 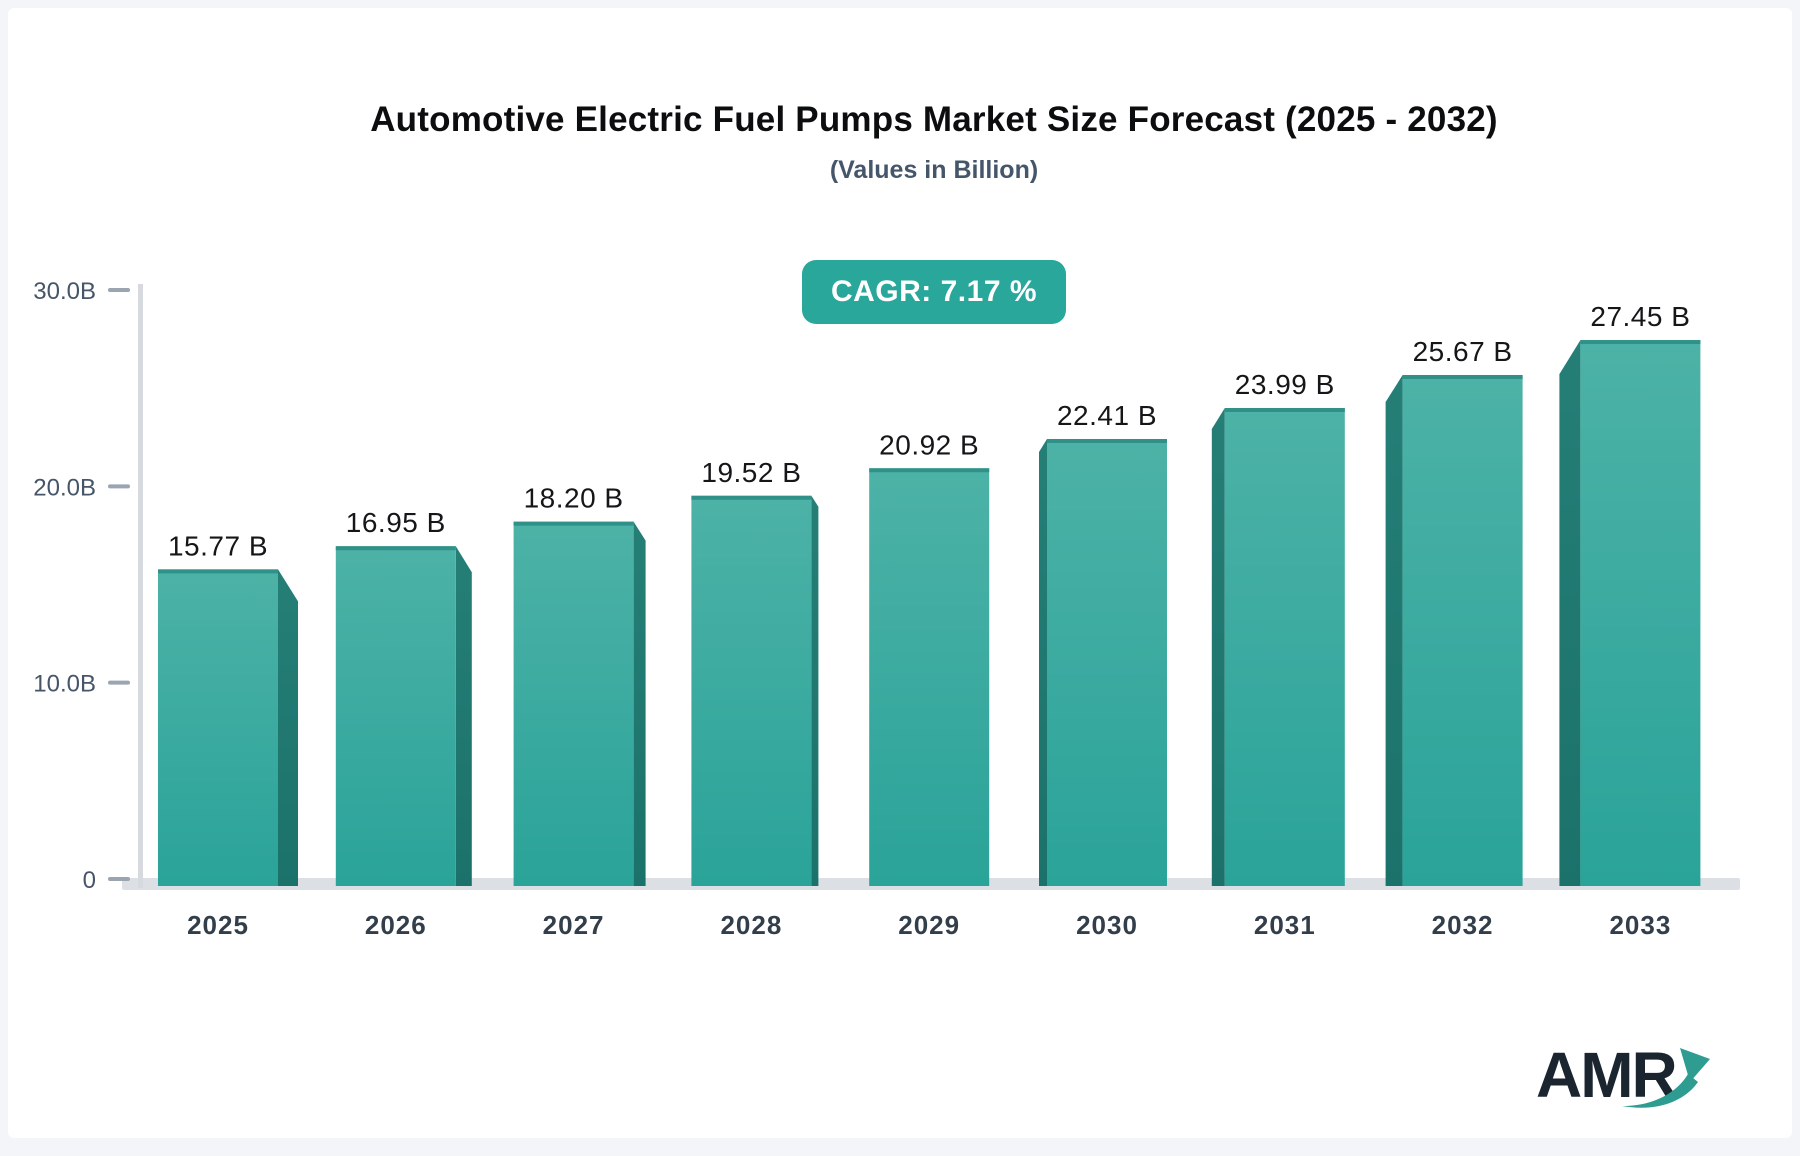 I want to click on bar-value-label: 25.67 B, so click(x=1463, y=351).